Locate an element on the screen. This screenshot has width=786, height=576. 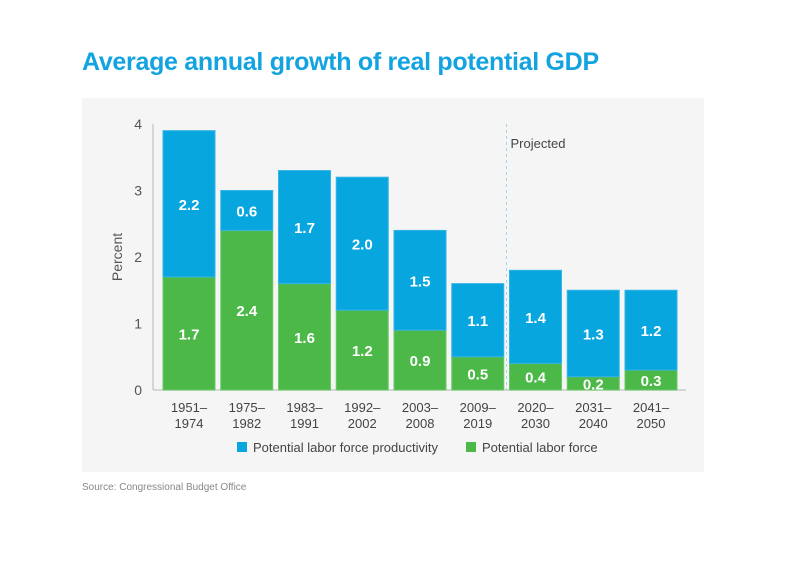
x-tick-label: 1991 is located at coordinates (304, 423).